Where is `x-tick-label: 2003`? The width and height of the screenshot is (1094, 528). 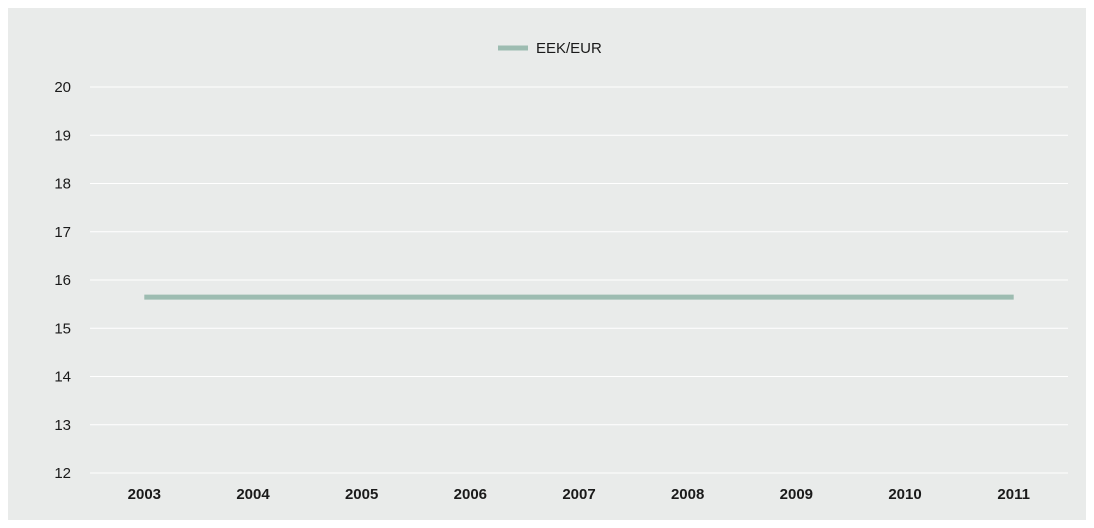 x-tick-label: 2003 is located at coordinates (144, 494).